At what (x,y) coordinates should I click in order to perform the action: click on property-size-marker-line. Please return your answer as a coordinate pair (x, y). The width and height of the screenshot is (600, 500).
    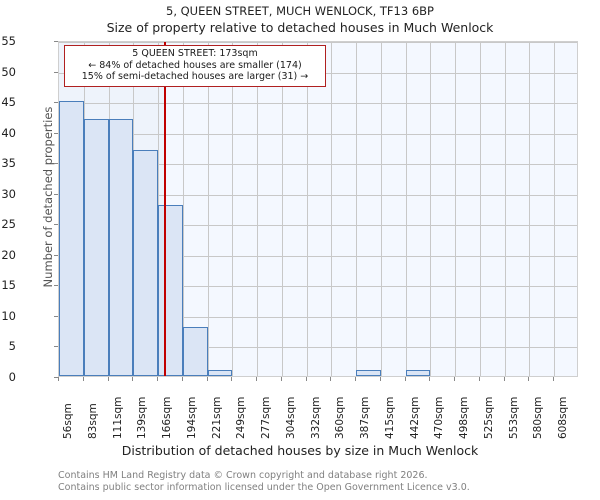
    Looking at the image, I should click on (165, 209).